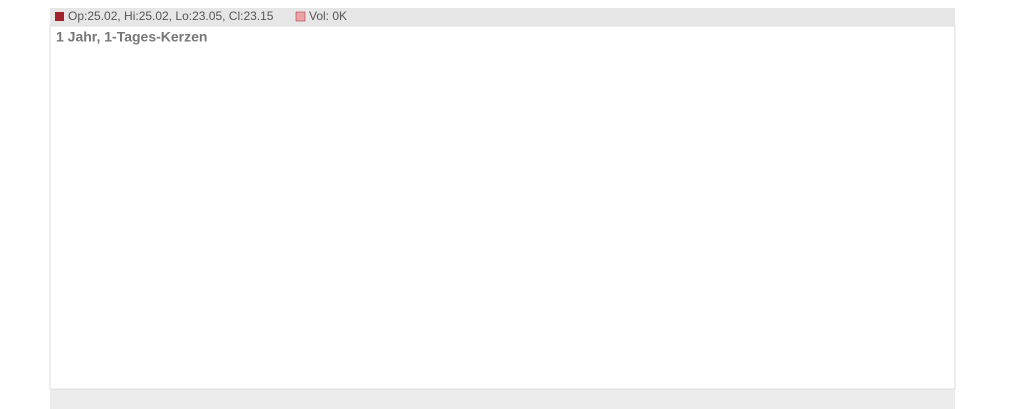 Image resolution: width=1024 pixels, height=409 pixels. What do you see at coordinates (131, 37) in the screenshot?
I see `subtitle: 1 Jahr, 1-Tages-Kerzen` at bounding box center [131, 37].